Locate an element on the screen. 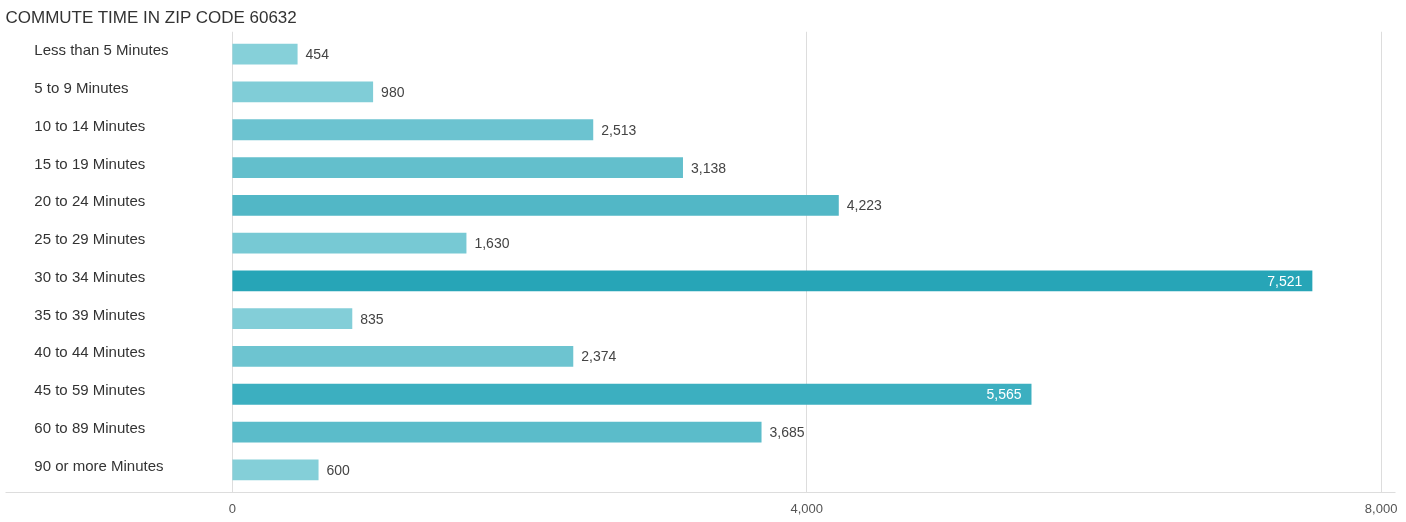 This screenshot has height=522, width=1406. y-tick-label: 15 to 19 Minutes is located at coordinates (90, 163).